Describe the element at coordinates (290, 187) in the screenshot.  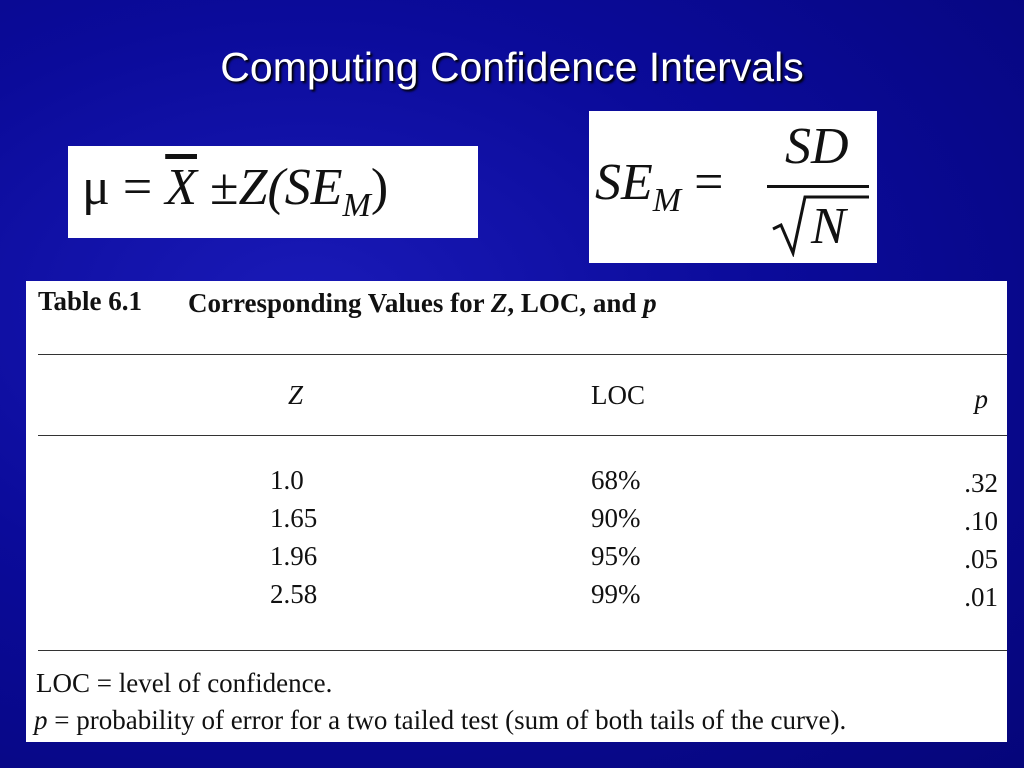
I see `formula-symbol: Z(SE` at that location.